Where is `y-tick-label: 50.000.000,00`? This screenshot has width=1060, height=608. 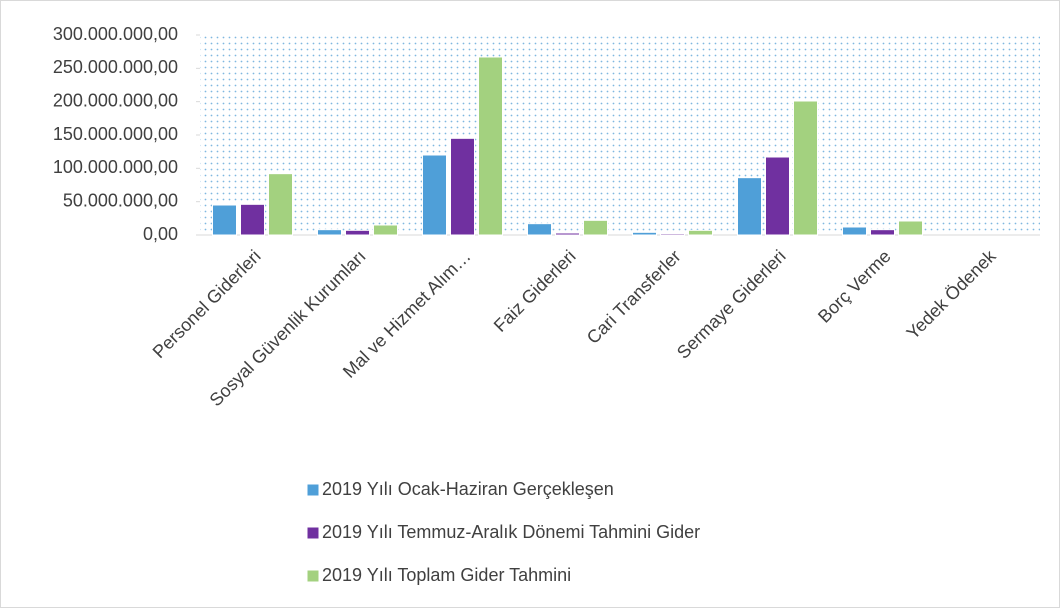
y-tick-label: 50.000.000,00 is located at coordinates (120, 200).